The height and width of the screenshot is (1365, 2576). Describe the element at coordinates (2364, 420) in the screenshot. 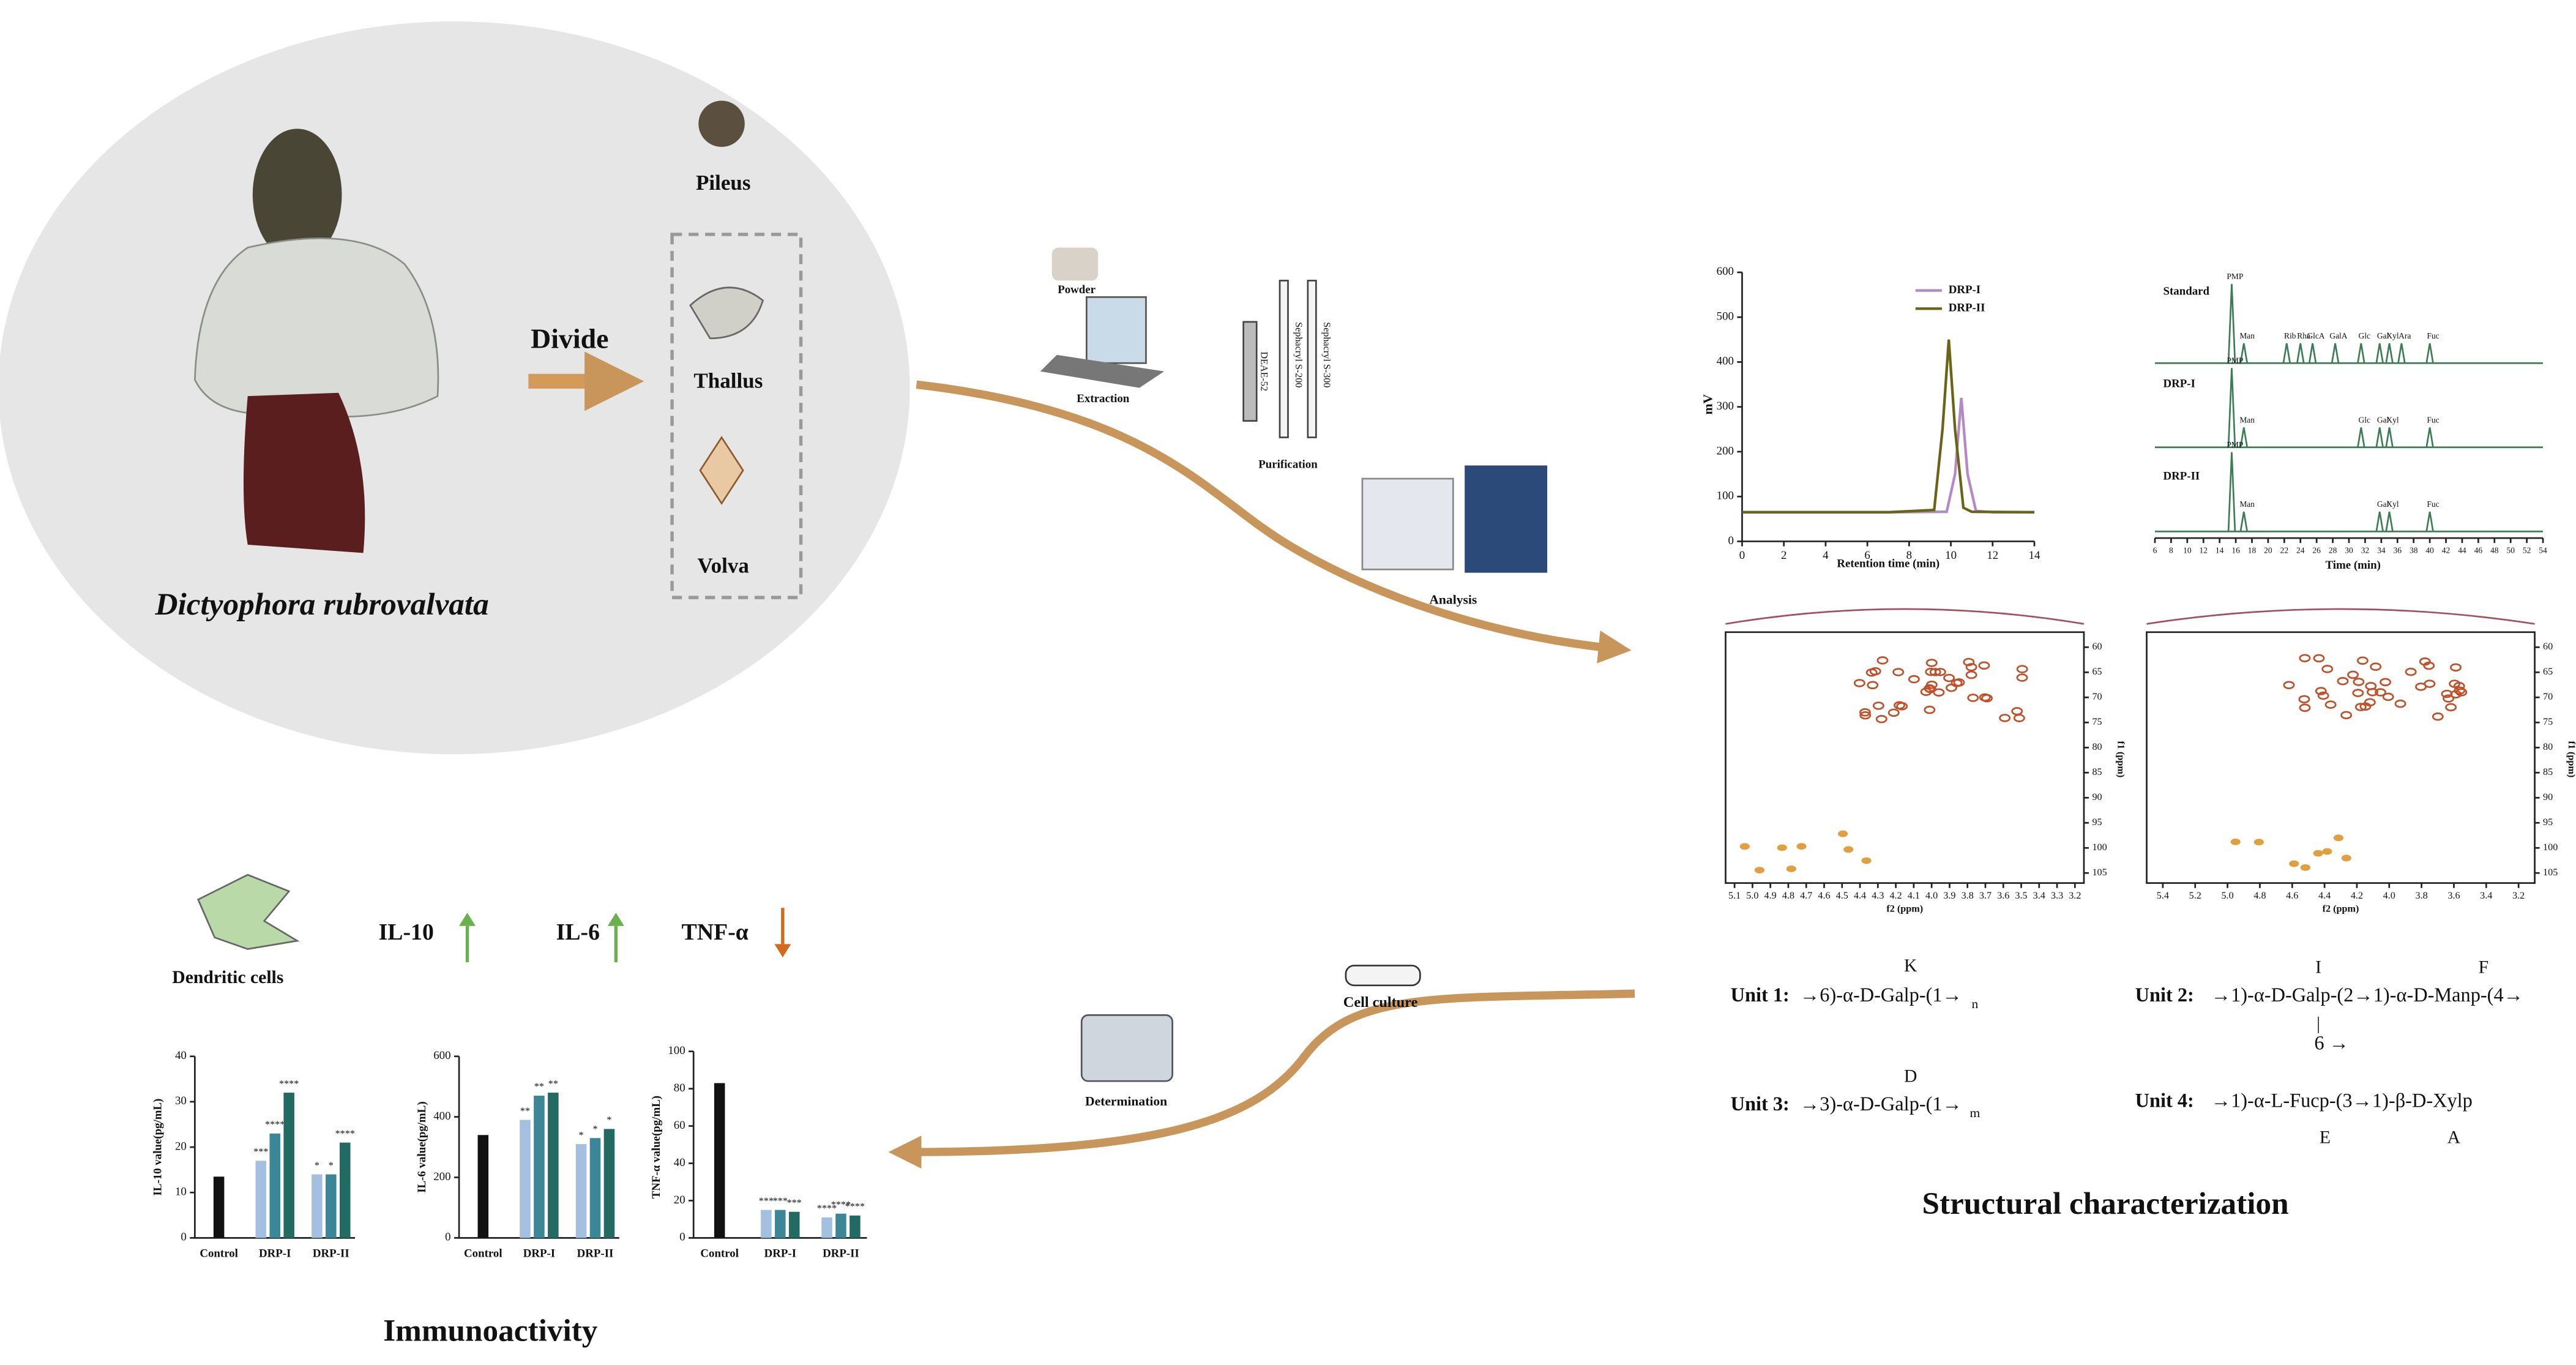

I see `peak-label: Glc` at that location.